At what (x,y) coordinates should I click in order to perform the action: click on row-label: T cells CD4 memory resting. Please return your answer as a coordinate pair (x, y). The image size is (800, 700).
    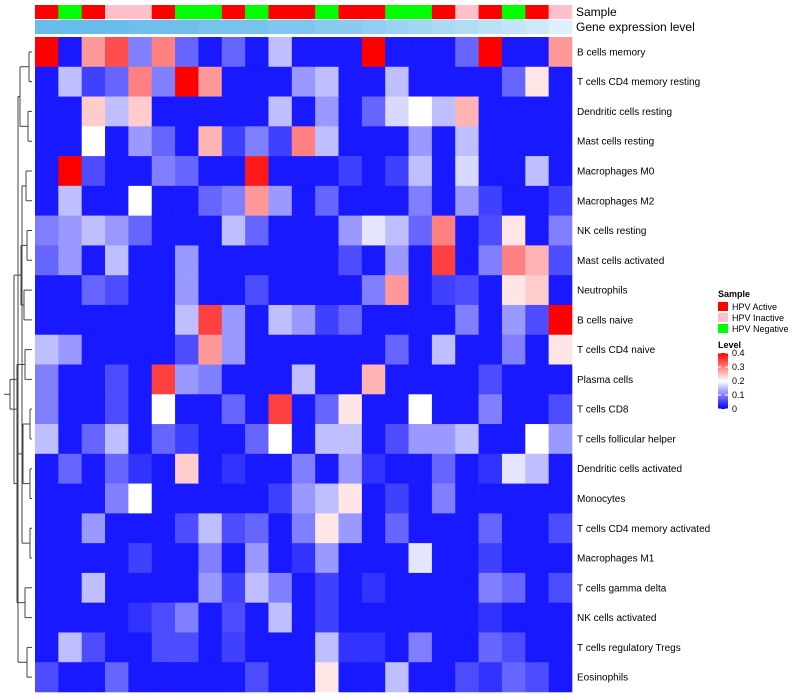
    Looking at the image, I should click on (638, 82).